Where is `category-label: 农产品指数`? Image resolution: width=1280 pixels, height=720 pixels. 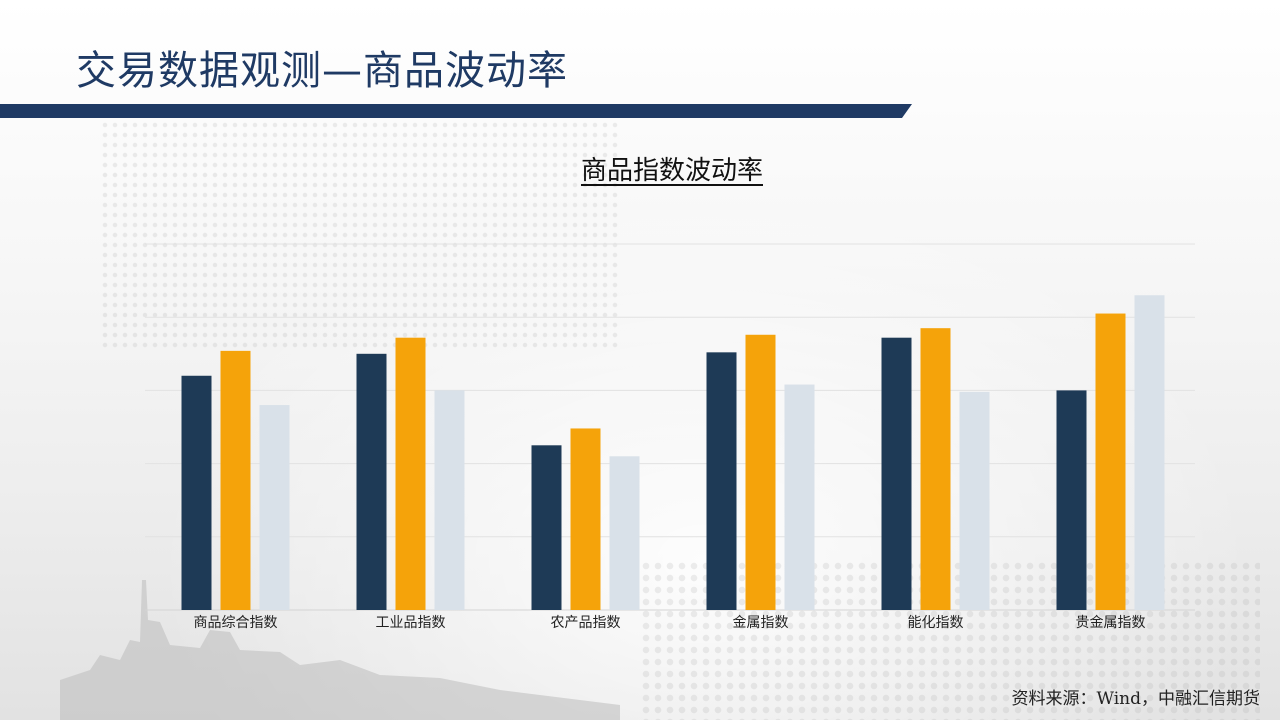 category-label: 农产品指数 is located at coordinates (586, 623).